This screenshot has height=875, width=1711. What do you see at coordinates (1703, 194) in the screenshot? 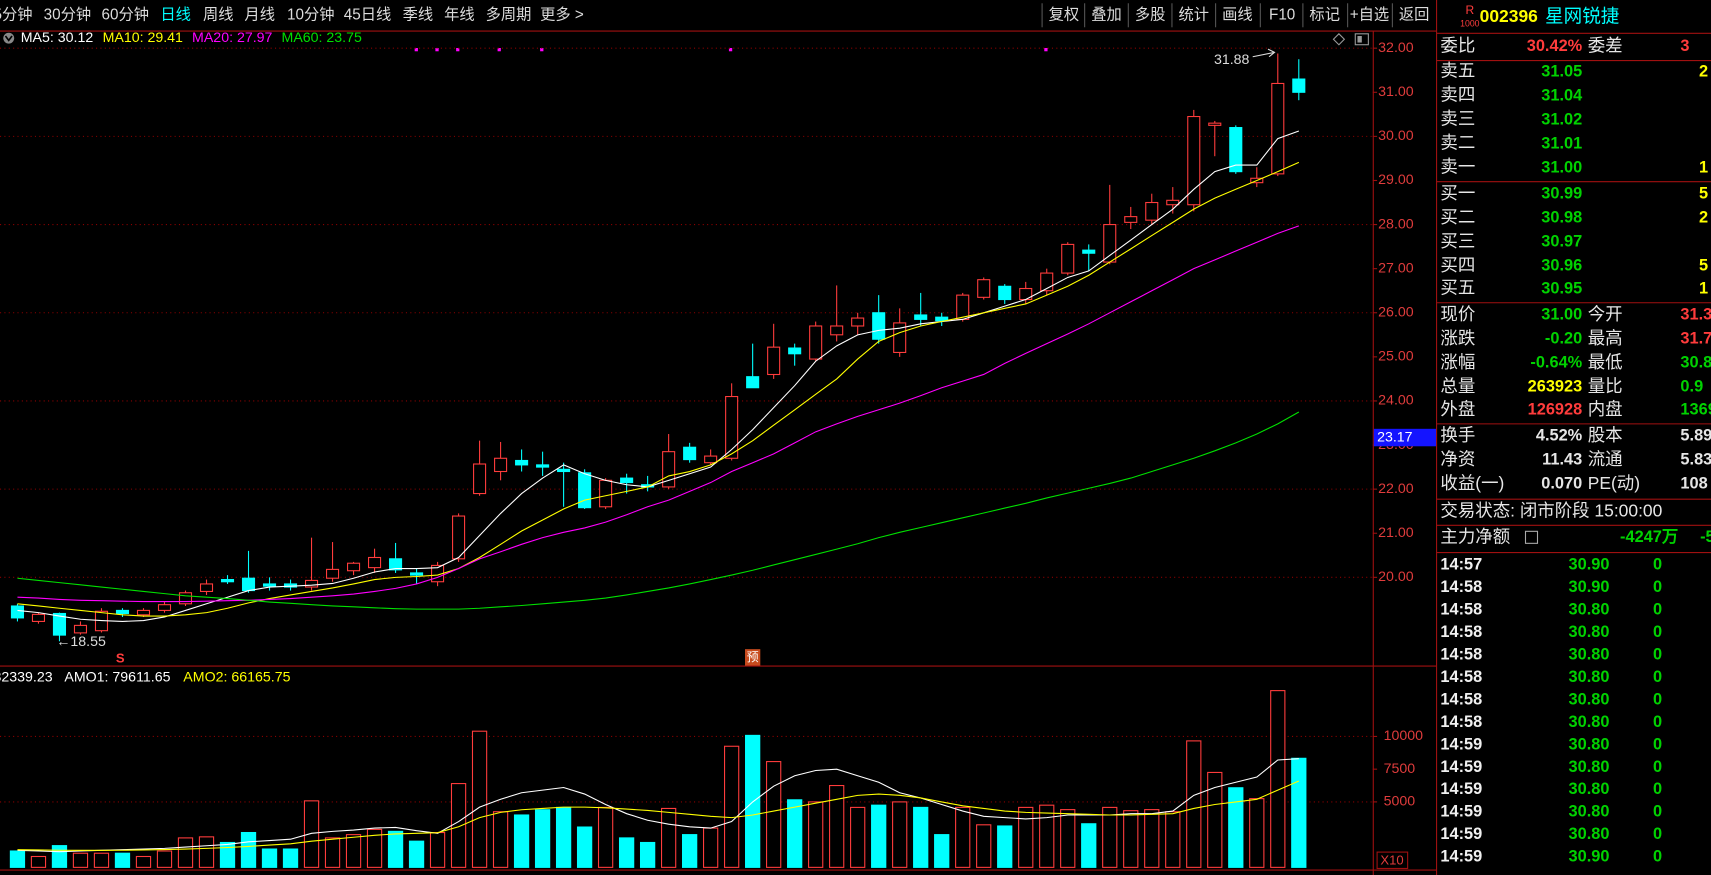
I see `row-value-2: 5` at bounding box center [1703, 194].